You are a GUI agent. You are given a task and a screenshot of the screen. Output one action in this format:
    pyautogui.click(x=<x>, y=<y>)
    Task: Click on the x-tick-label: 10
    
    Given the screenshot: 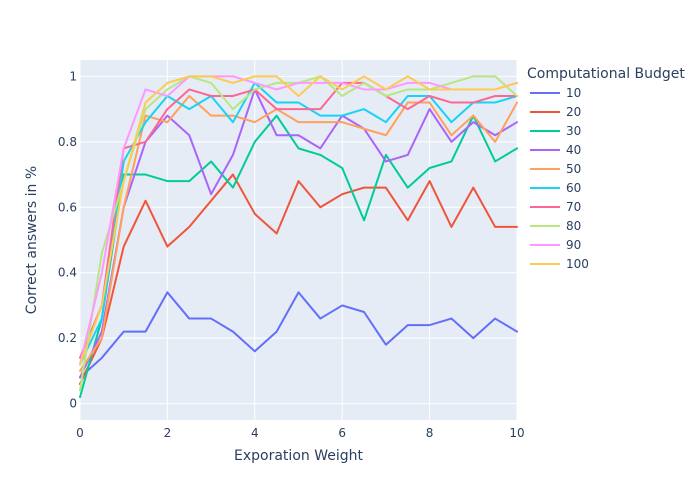 What is the action you would take?
    pyautogui.click(x=516, y=433)
    